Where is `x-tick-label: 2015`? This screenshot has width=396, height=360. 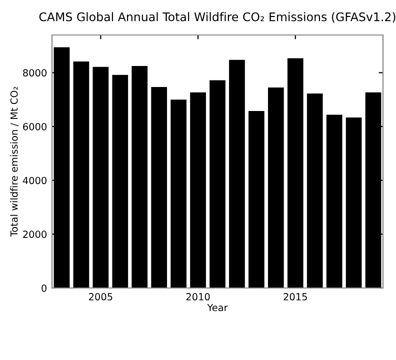 x-tick-label: 2015 is located at coordinates (295, 296).